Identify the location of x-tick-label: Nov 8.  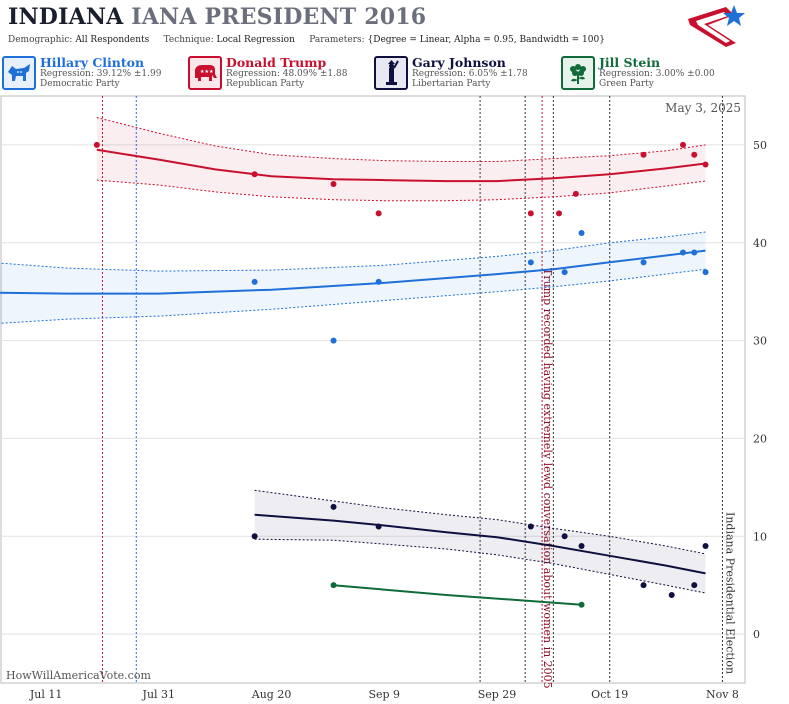
(722, 694).